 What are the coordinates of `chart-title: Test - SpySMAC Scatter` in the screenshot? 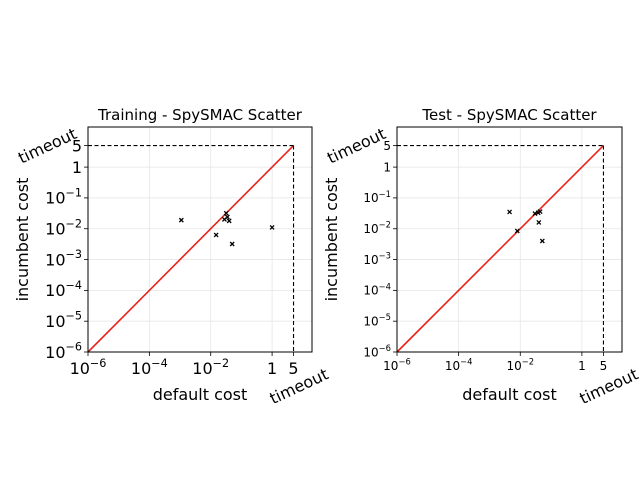 It's located at (509, 115).